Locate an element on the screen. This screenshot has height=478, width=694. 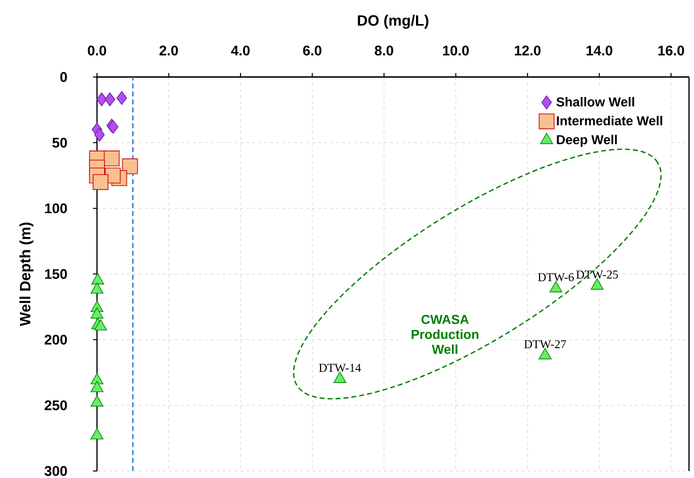
y-tick-label: 100 is located at coordinates (56, 208).